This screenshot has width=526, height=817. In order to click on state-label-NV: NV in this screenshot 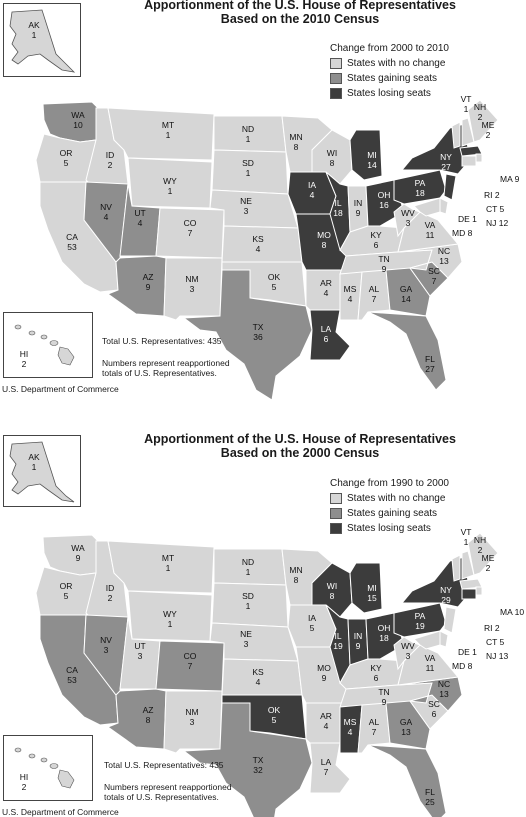, I will do `click(106, 207)`.